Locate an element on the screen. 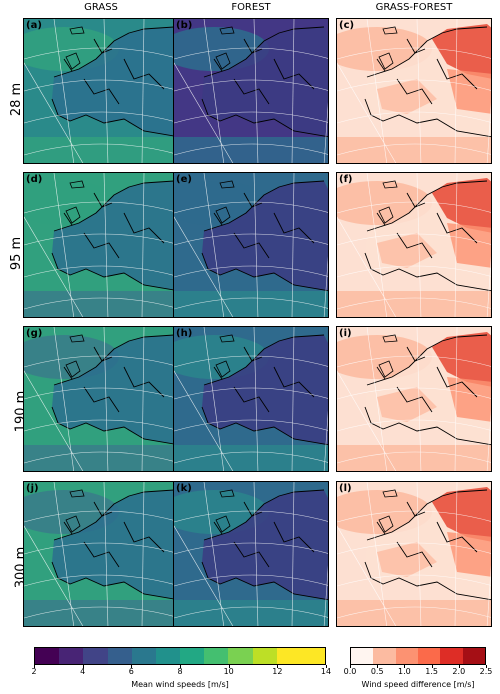  colorbar-wind-speed is located at coordinates (180, 656).